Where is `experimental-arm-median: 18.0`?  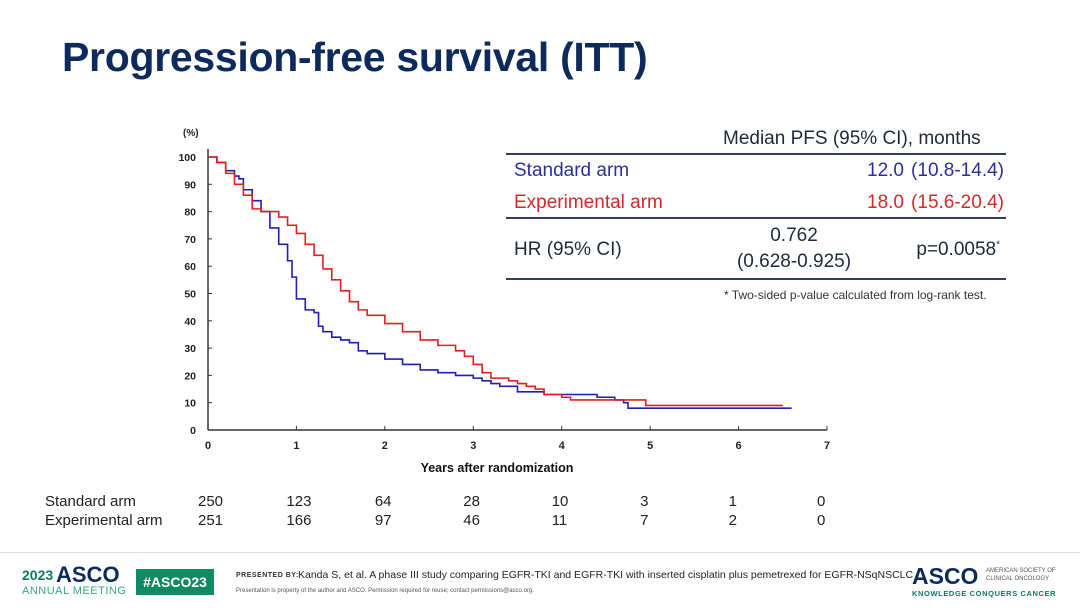
experimental-arm-median: 18.0 is located at coordinates (885, 202).